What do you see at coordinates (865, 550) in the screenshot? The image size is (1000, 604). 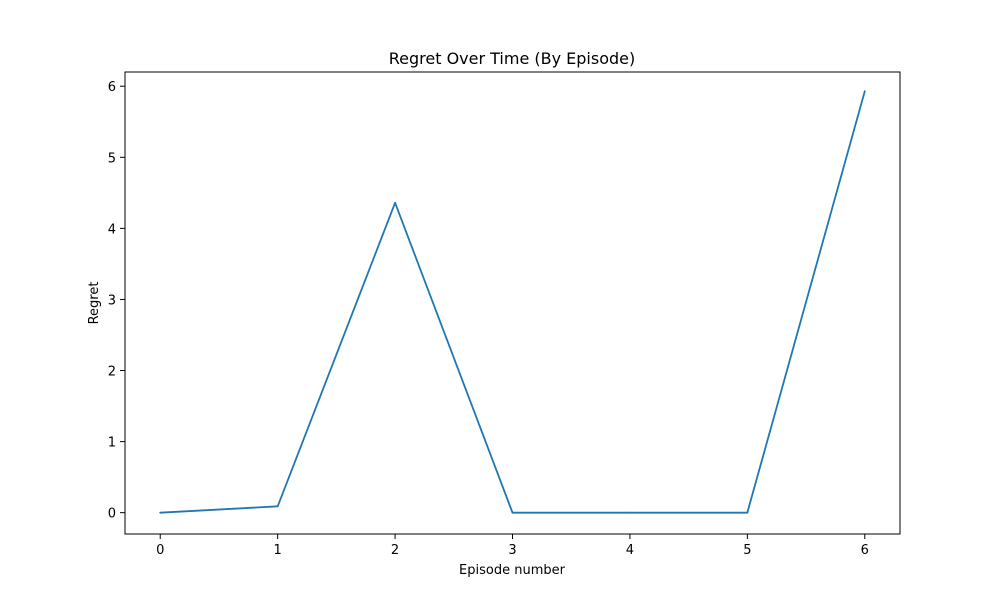 I see `x-tick-label: 6` at bounding box center [865, 550].